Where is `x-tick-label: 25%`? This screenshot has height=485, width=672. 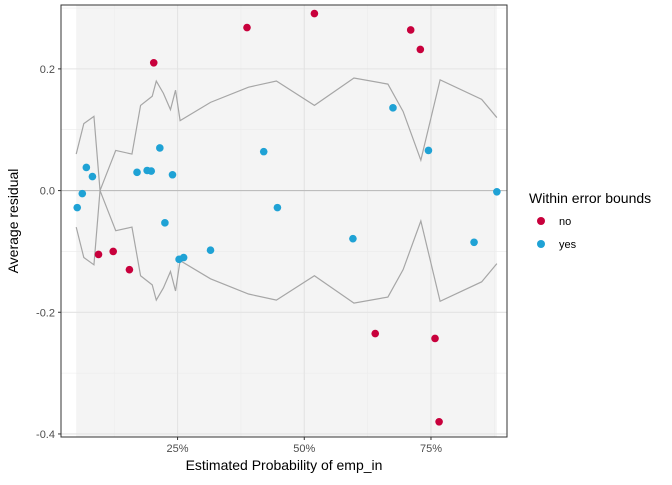
x-tick-label: 25% is located at coordinates (178, 449).